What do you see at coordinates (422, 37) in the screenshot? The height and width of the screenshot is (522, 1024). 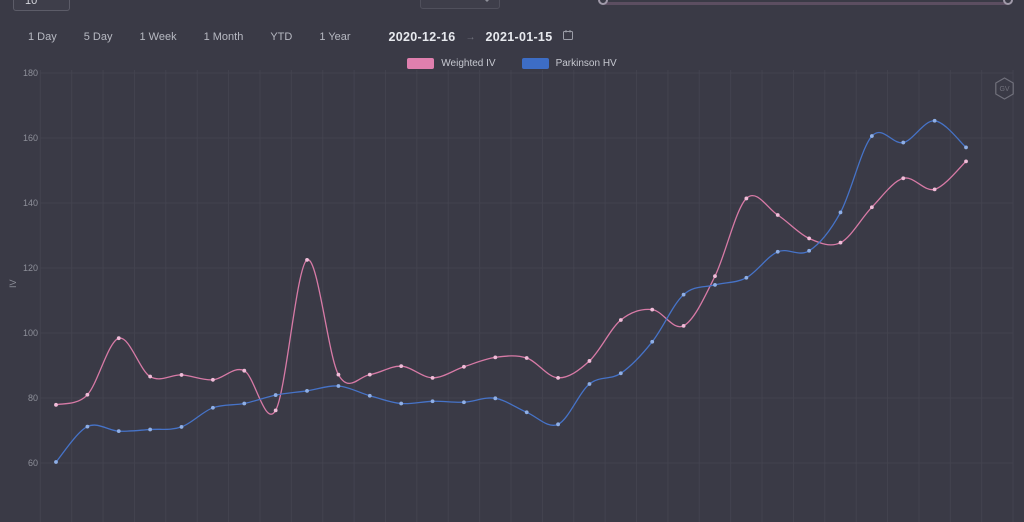 I see `date-from-field: 2020-12-16` at bounding box center [422, 37].